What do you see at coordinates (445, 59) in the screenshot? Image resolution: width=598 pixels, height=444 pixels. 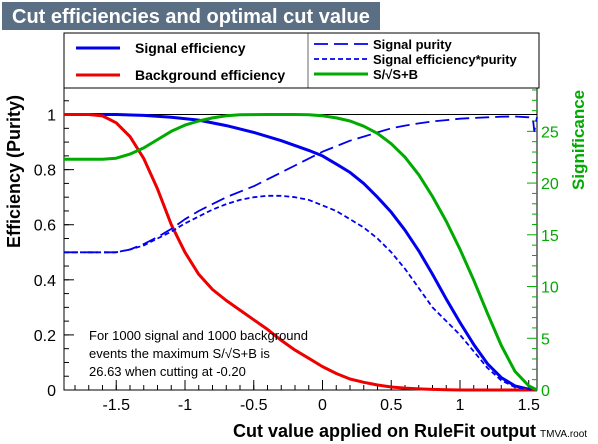 I see `legend-label-right-1: Signal efficiency*purity` at bounding box center [445, 59].